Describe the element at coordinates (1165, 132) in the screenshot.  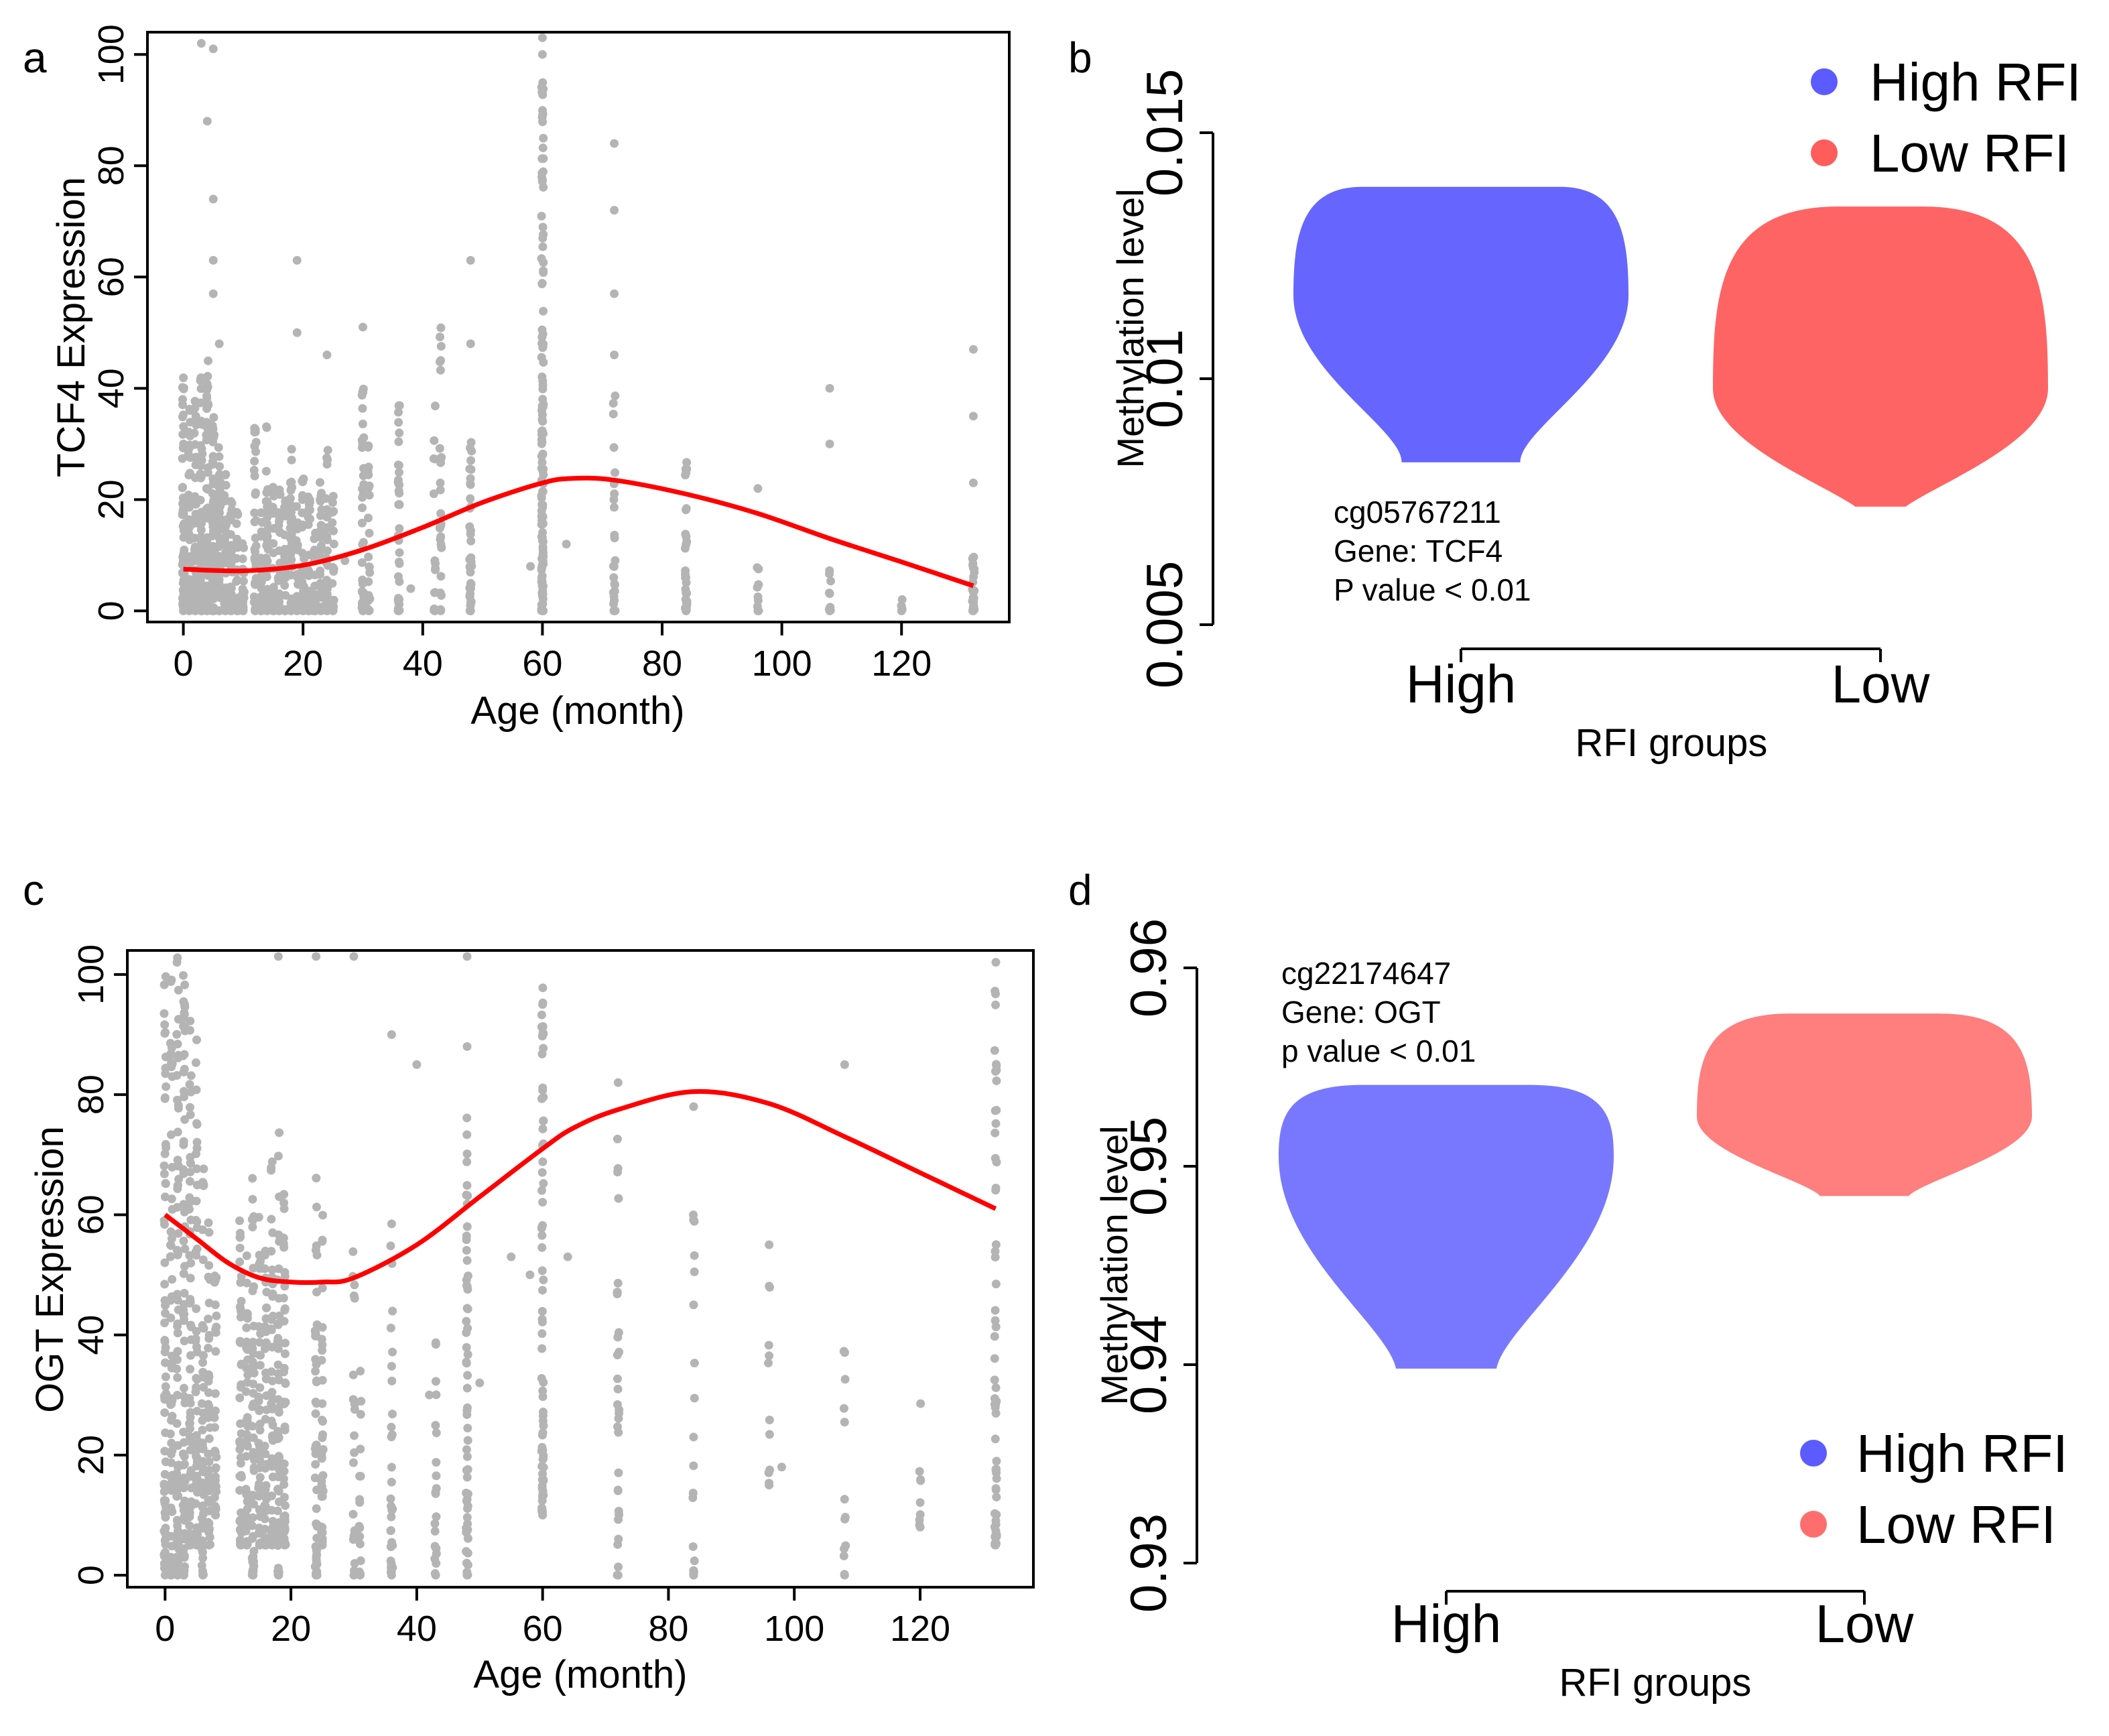
I see `y-tick-label: 0.015` at that location.